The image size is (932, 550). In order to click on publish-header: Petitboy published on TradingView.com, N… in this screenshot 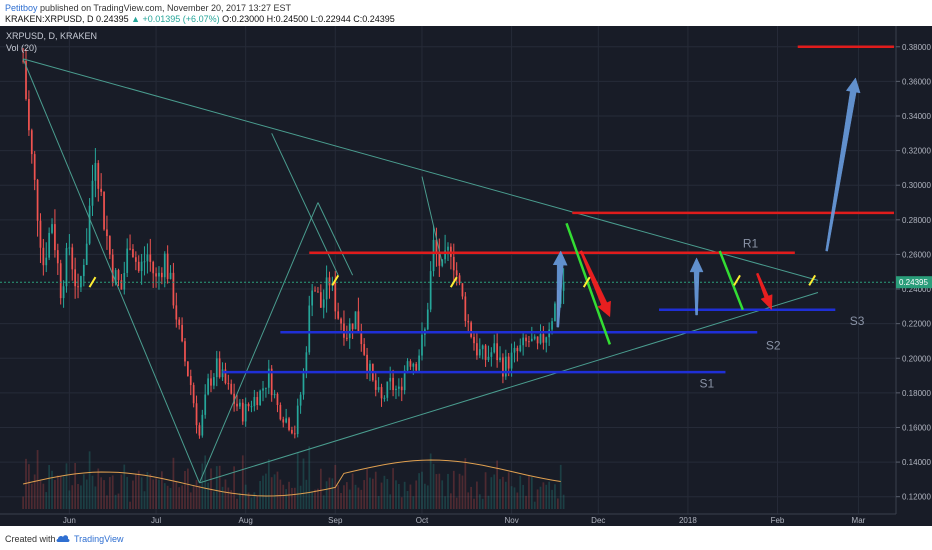, I will do `click(148, 8)`.